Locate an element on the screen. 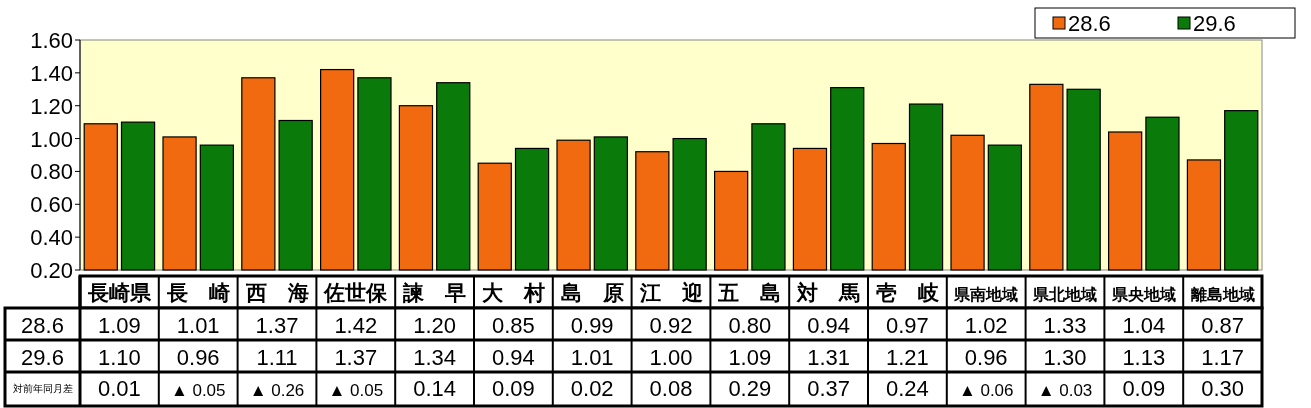 This screenshot has width=1311, height=408. data-label: 0.80 is located at coordinates (750, 325).